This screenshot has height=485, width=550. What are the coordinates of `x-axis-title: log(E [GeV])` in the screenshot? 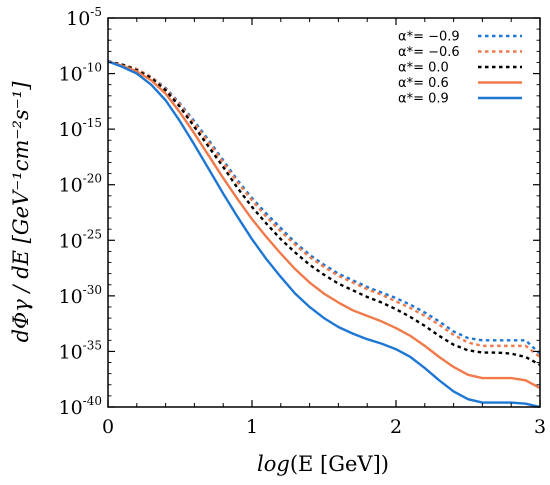 It's located at (323, 464).